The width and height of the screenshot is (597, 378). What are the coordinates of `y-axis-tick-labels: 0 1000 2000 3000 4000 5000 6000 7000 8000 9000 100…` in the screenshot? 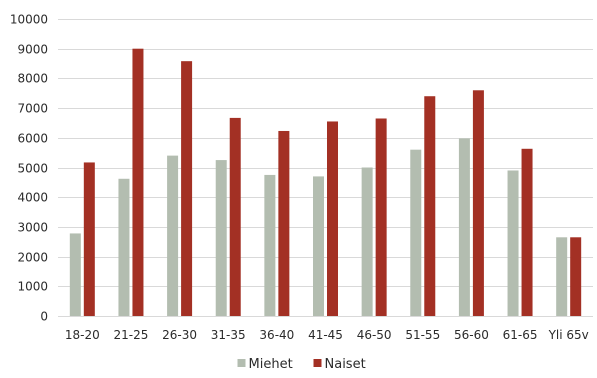 It's located at (29, 168).